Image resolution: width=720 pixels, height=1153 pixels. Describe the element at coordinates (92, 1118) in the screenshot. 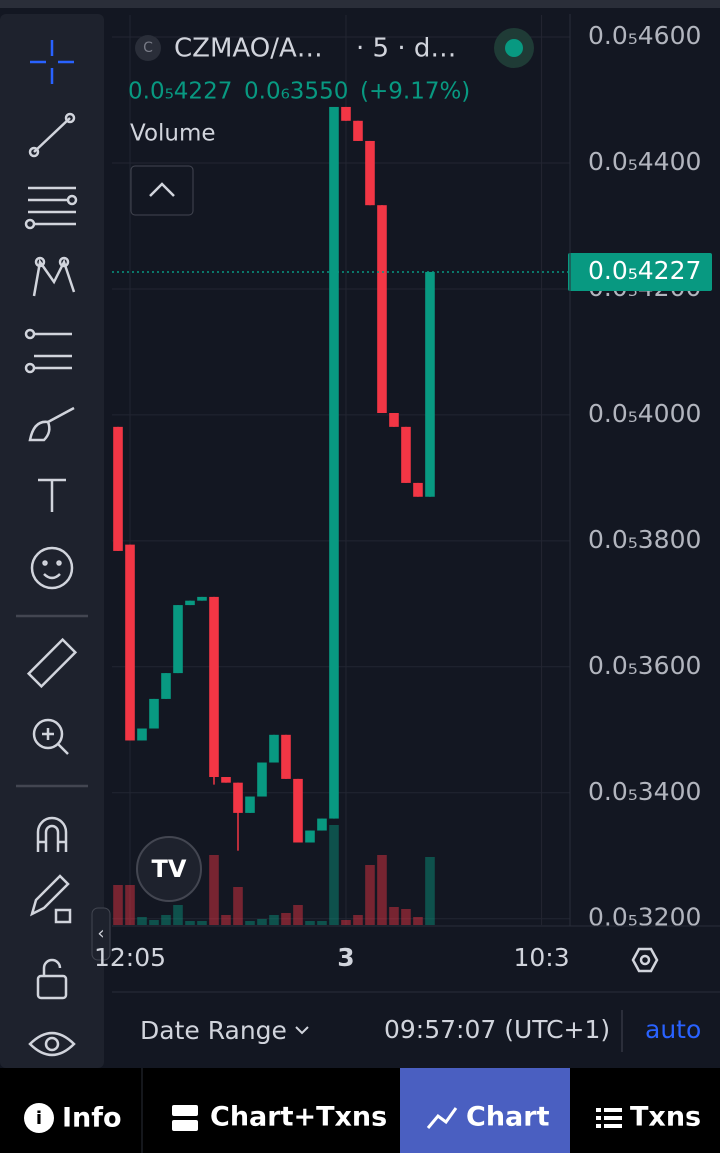

I see `nav-info: Info` at that location.